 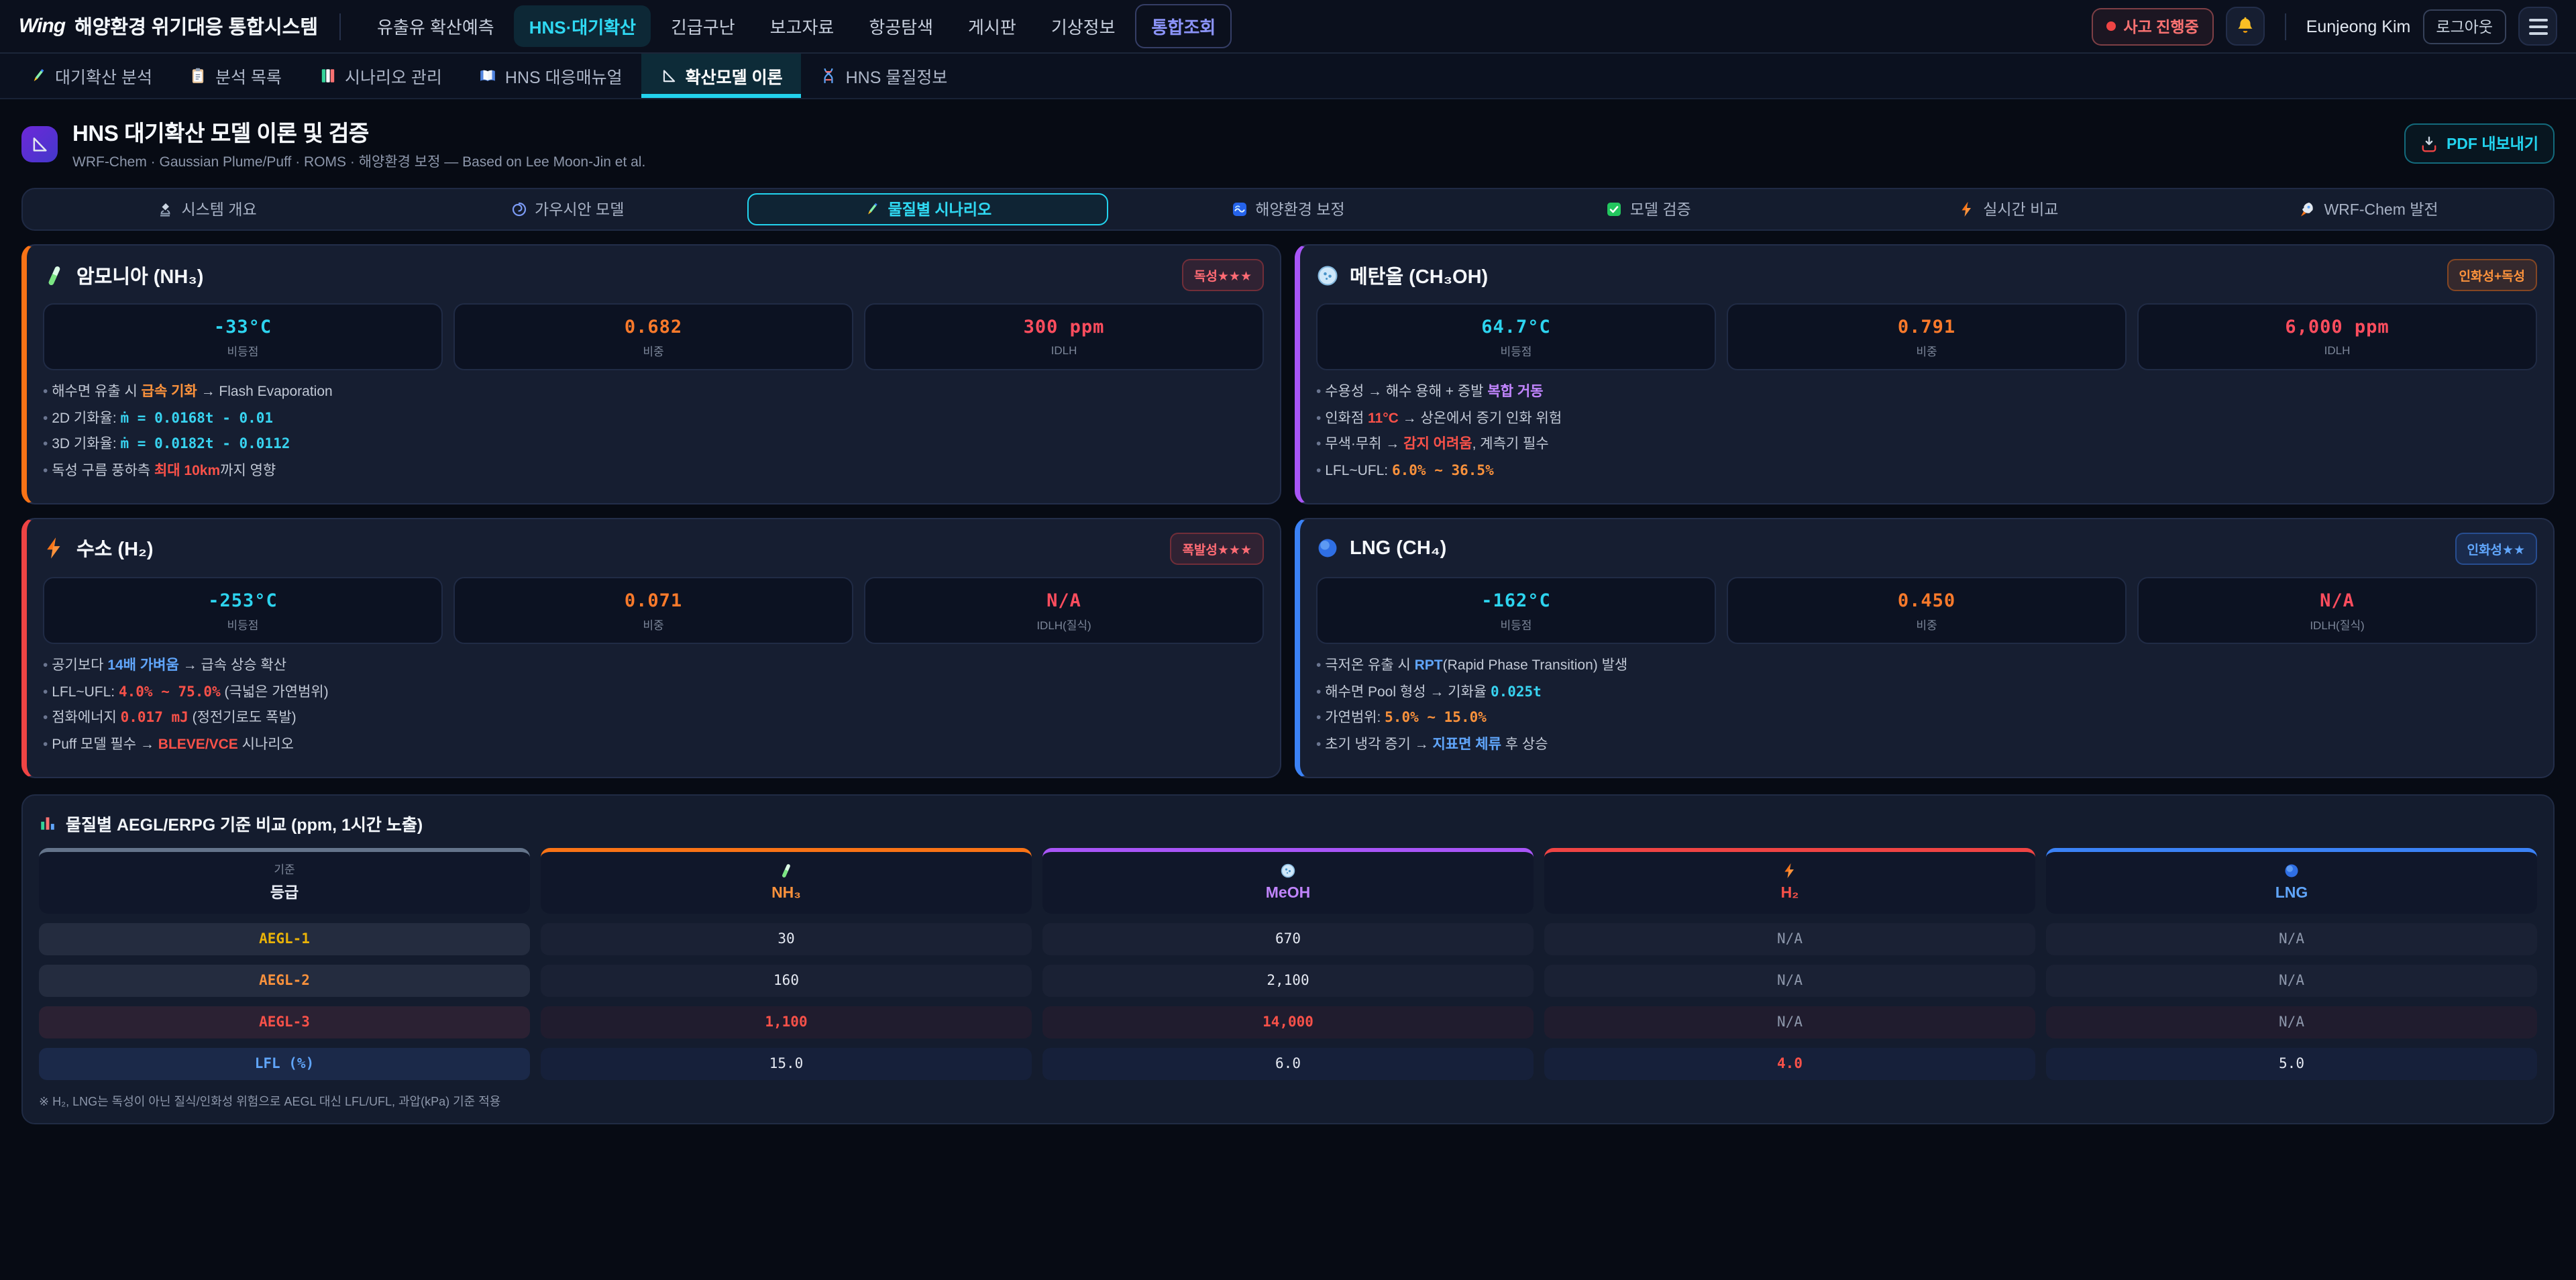 I want to click on bullet-segment: 2D 기화율:, so click(x=86, y=419).